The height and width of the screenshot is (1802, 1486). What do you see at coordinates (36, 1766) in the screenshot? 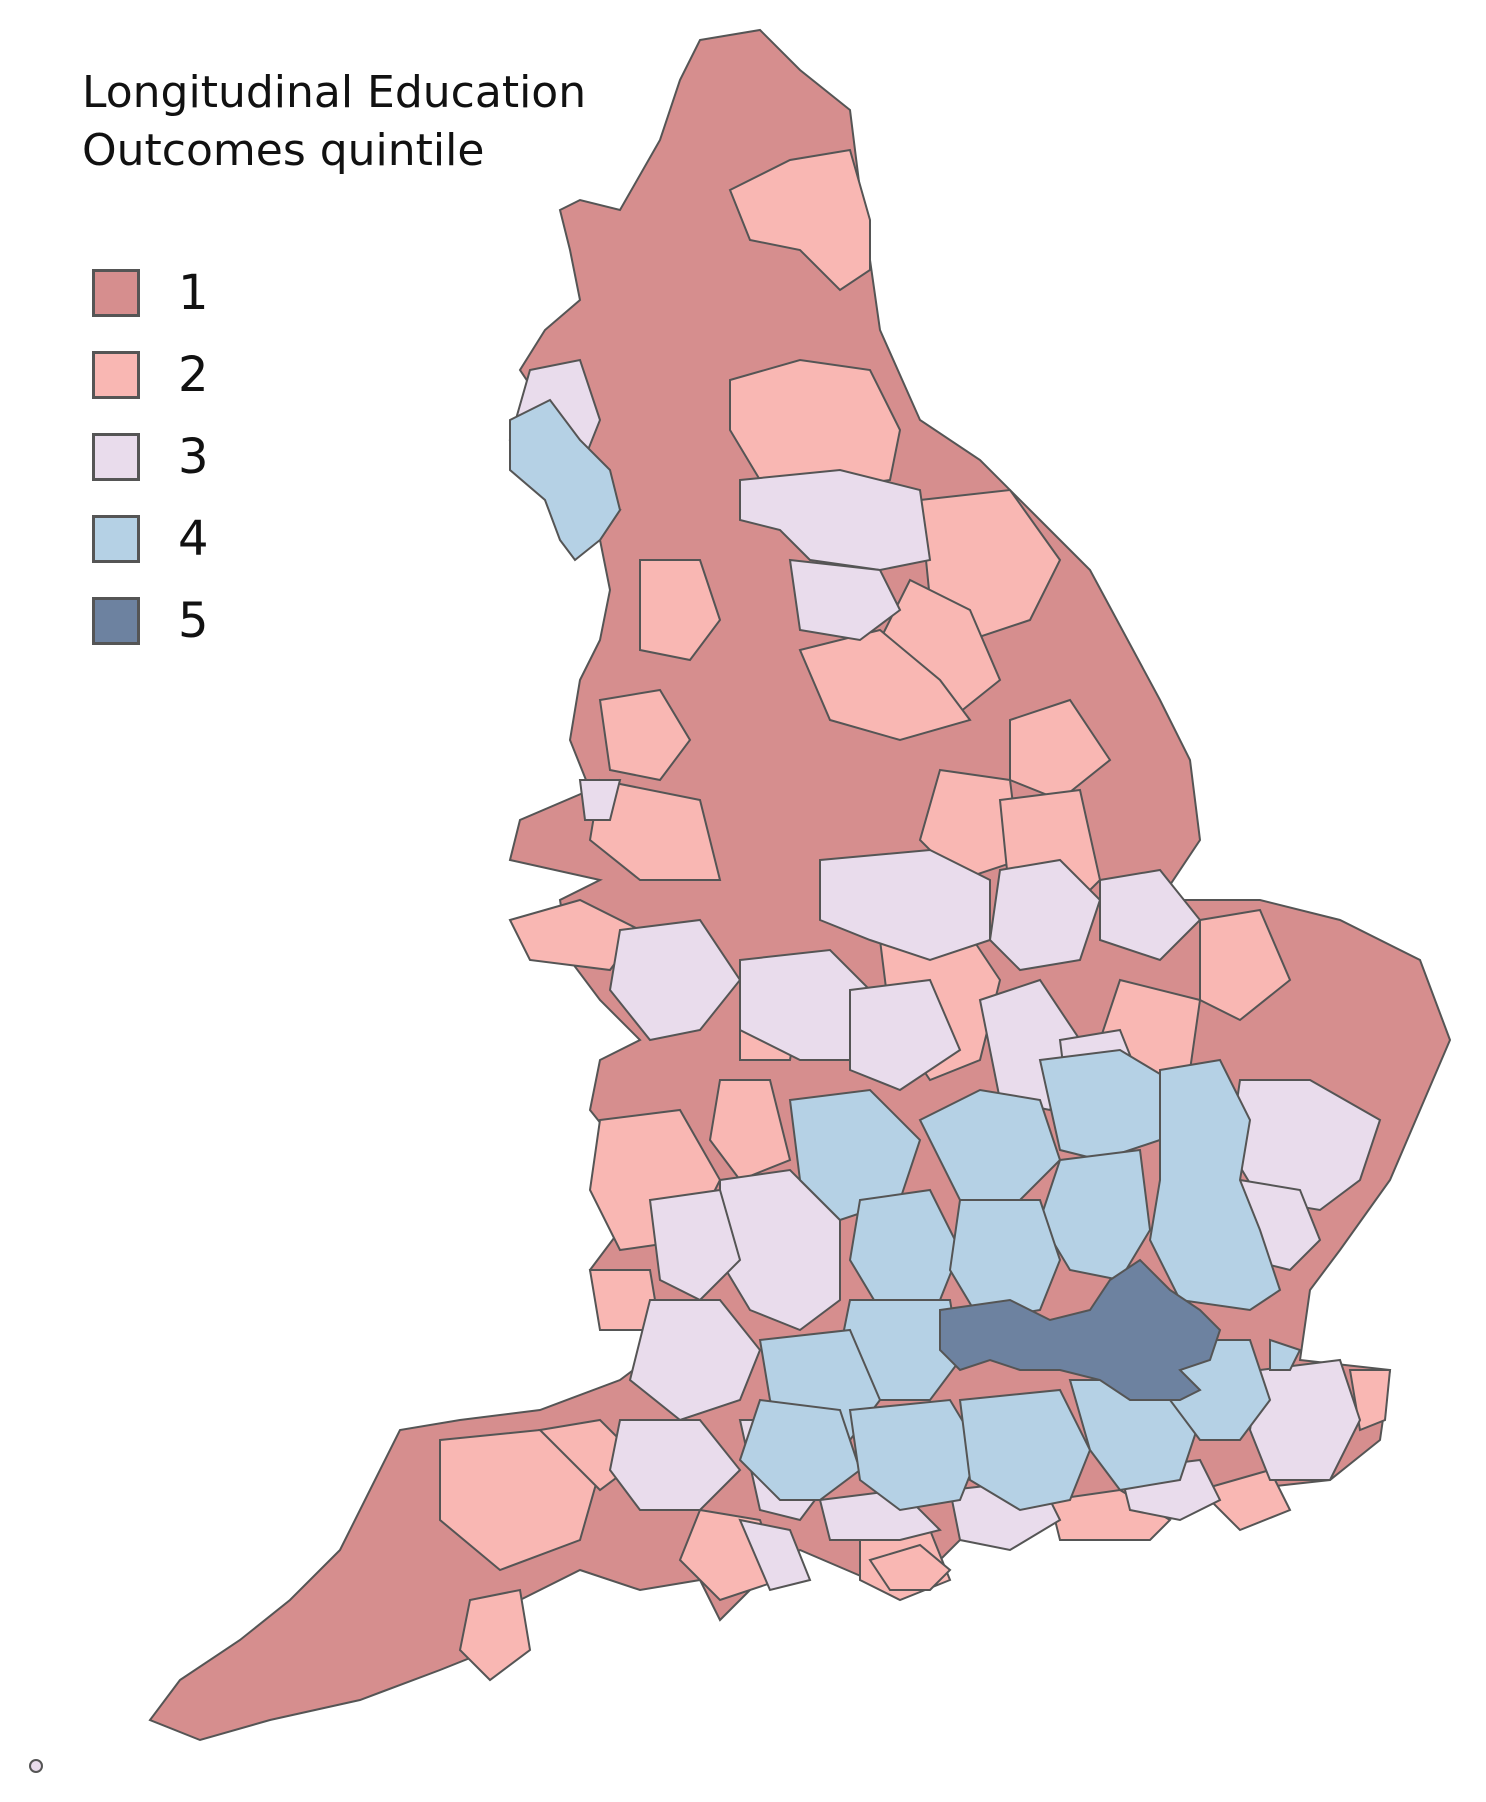
I see `isles-of-scilly` at bounding box center [36, 1766].